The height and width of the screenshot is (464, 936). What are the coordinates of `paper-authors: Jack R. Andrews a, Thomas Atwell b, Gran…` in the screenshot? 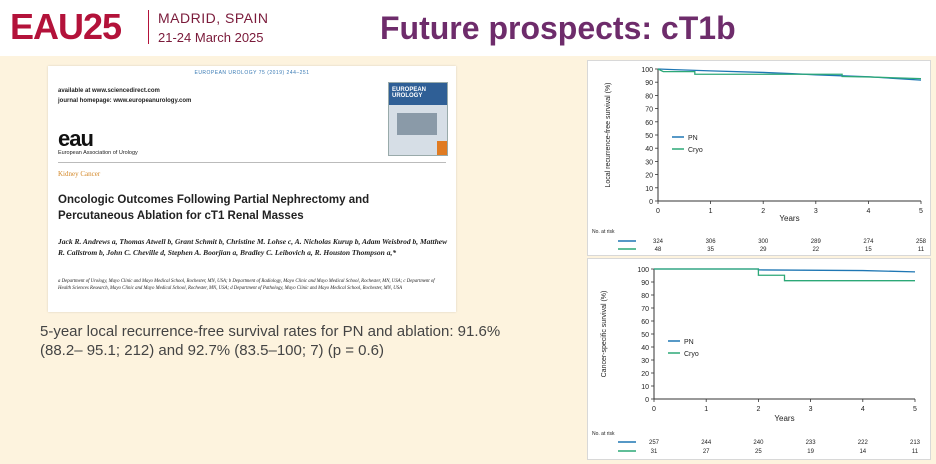 It's located at (253, 247).